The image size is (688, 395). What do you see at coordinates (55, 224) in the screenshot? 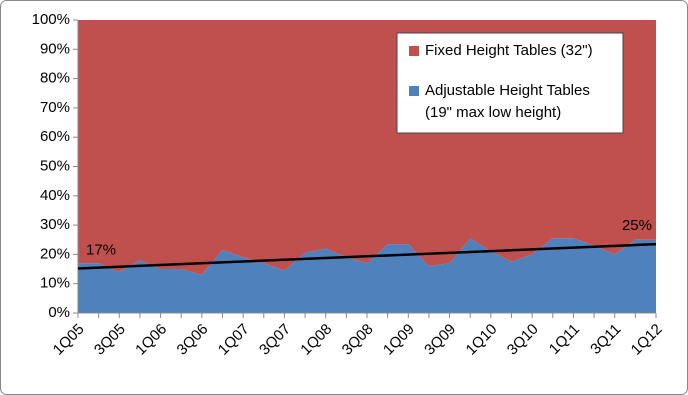
I see `y-tick-label: 30%` at bounding box center [55, 224].